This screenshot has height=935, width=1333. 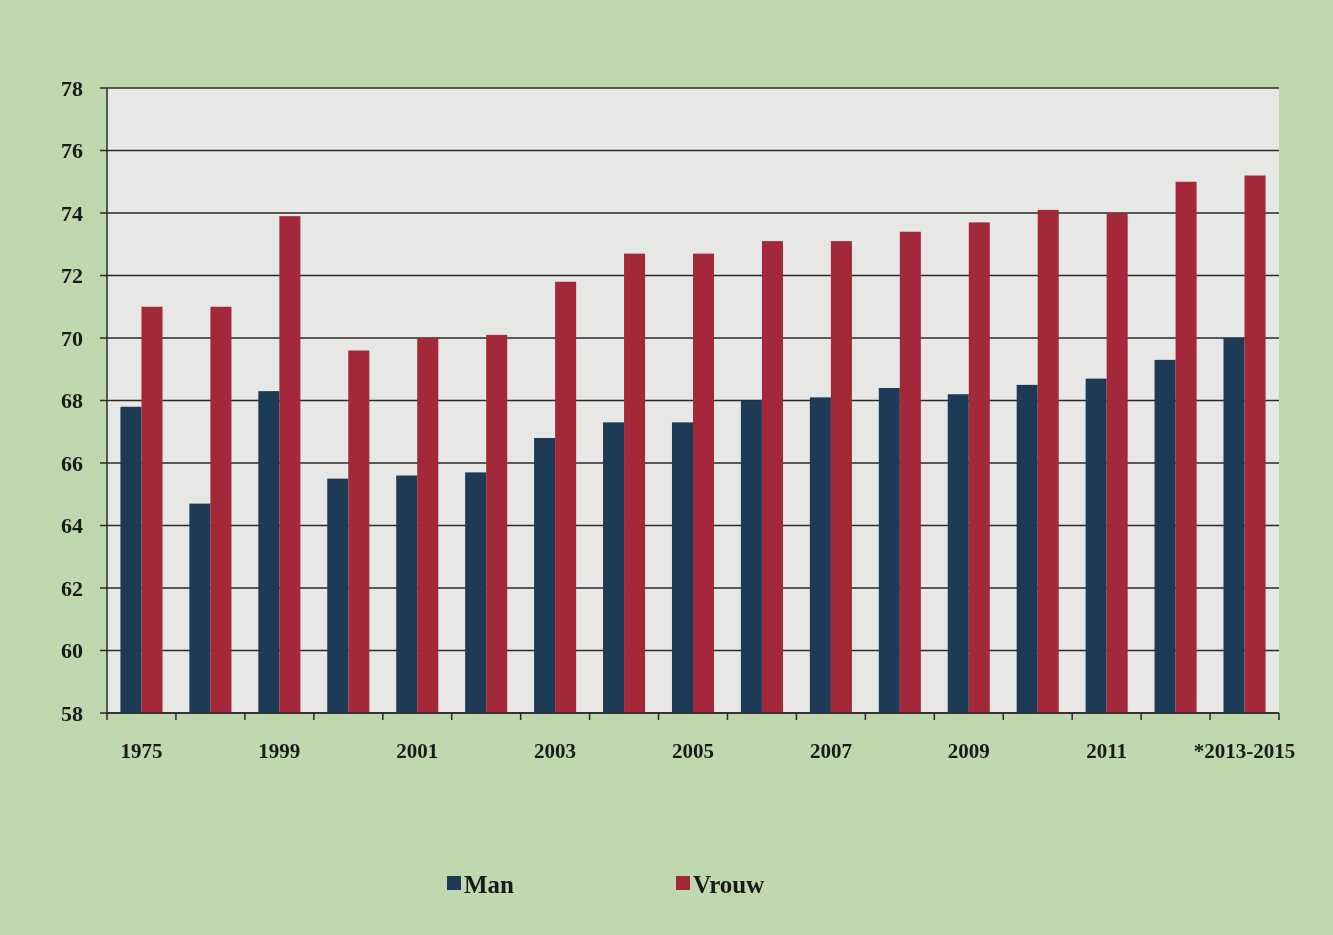 I want to click on y-tick-label: 60, so click(x=72, y=651).